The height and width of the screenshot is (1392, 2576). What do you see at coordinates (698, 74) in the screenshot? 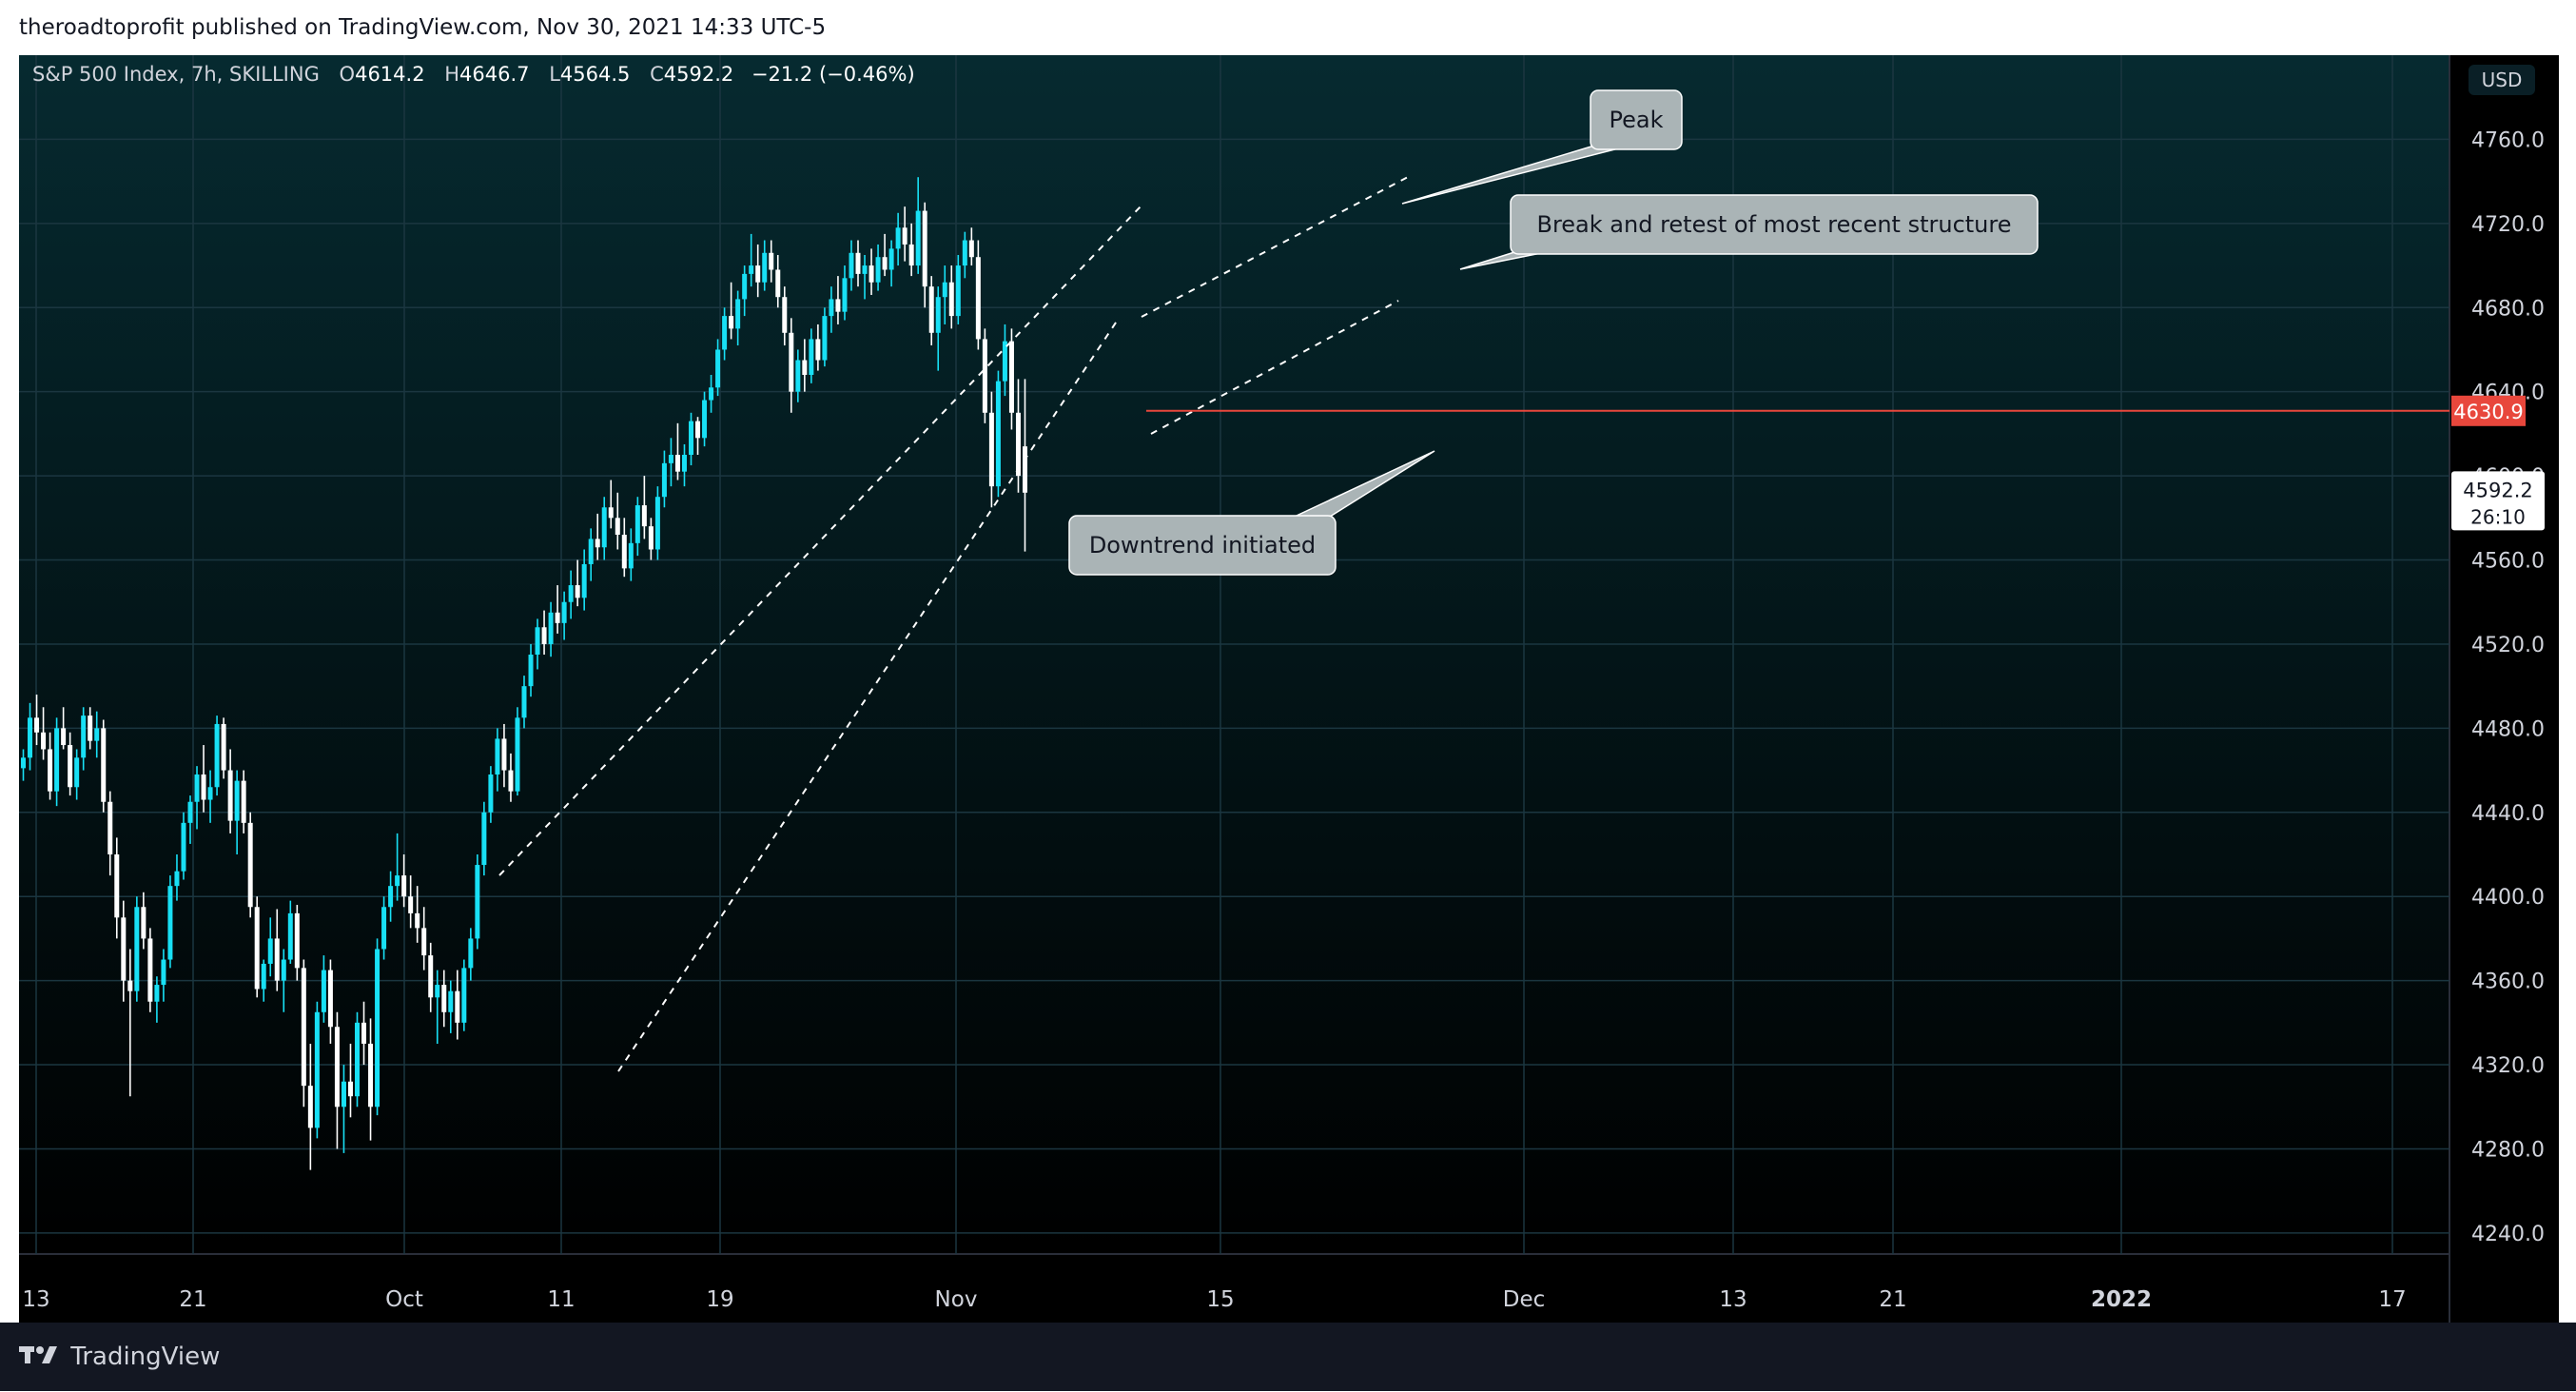
I see `close-value: 4592.2` at bounding box center [698, 74].